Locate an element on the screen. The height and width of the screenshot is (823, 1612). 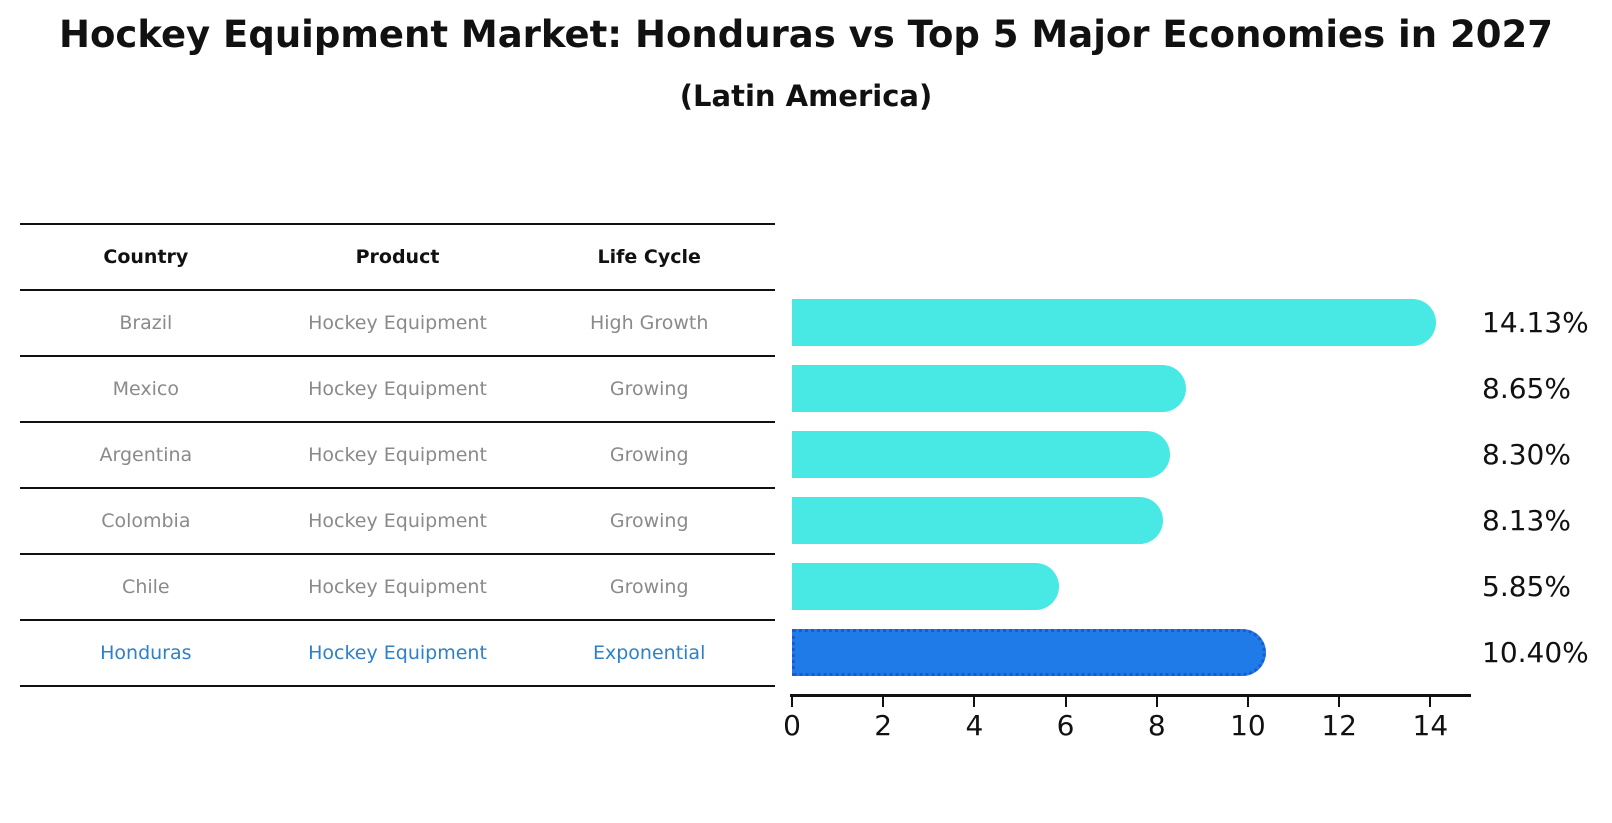
header-cell-life-cycle: Life Cycle is located at coordinates (649, 257).